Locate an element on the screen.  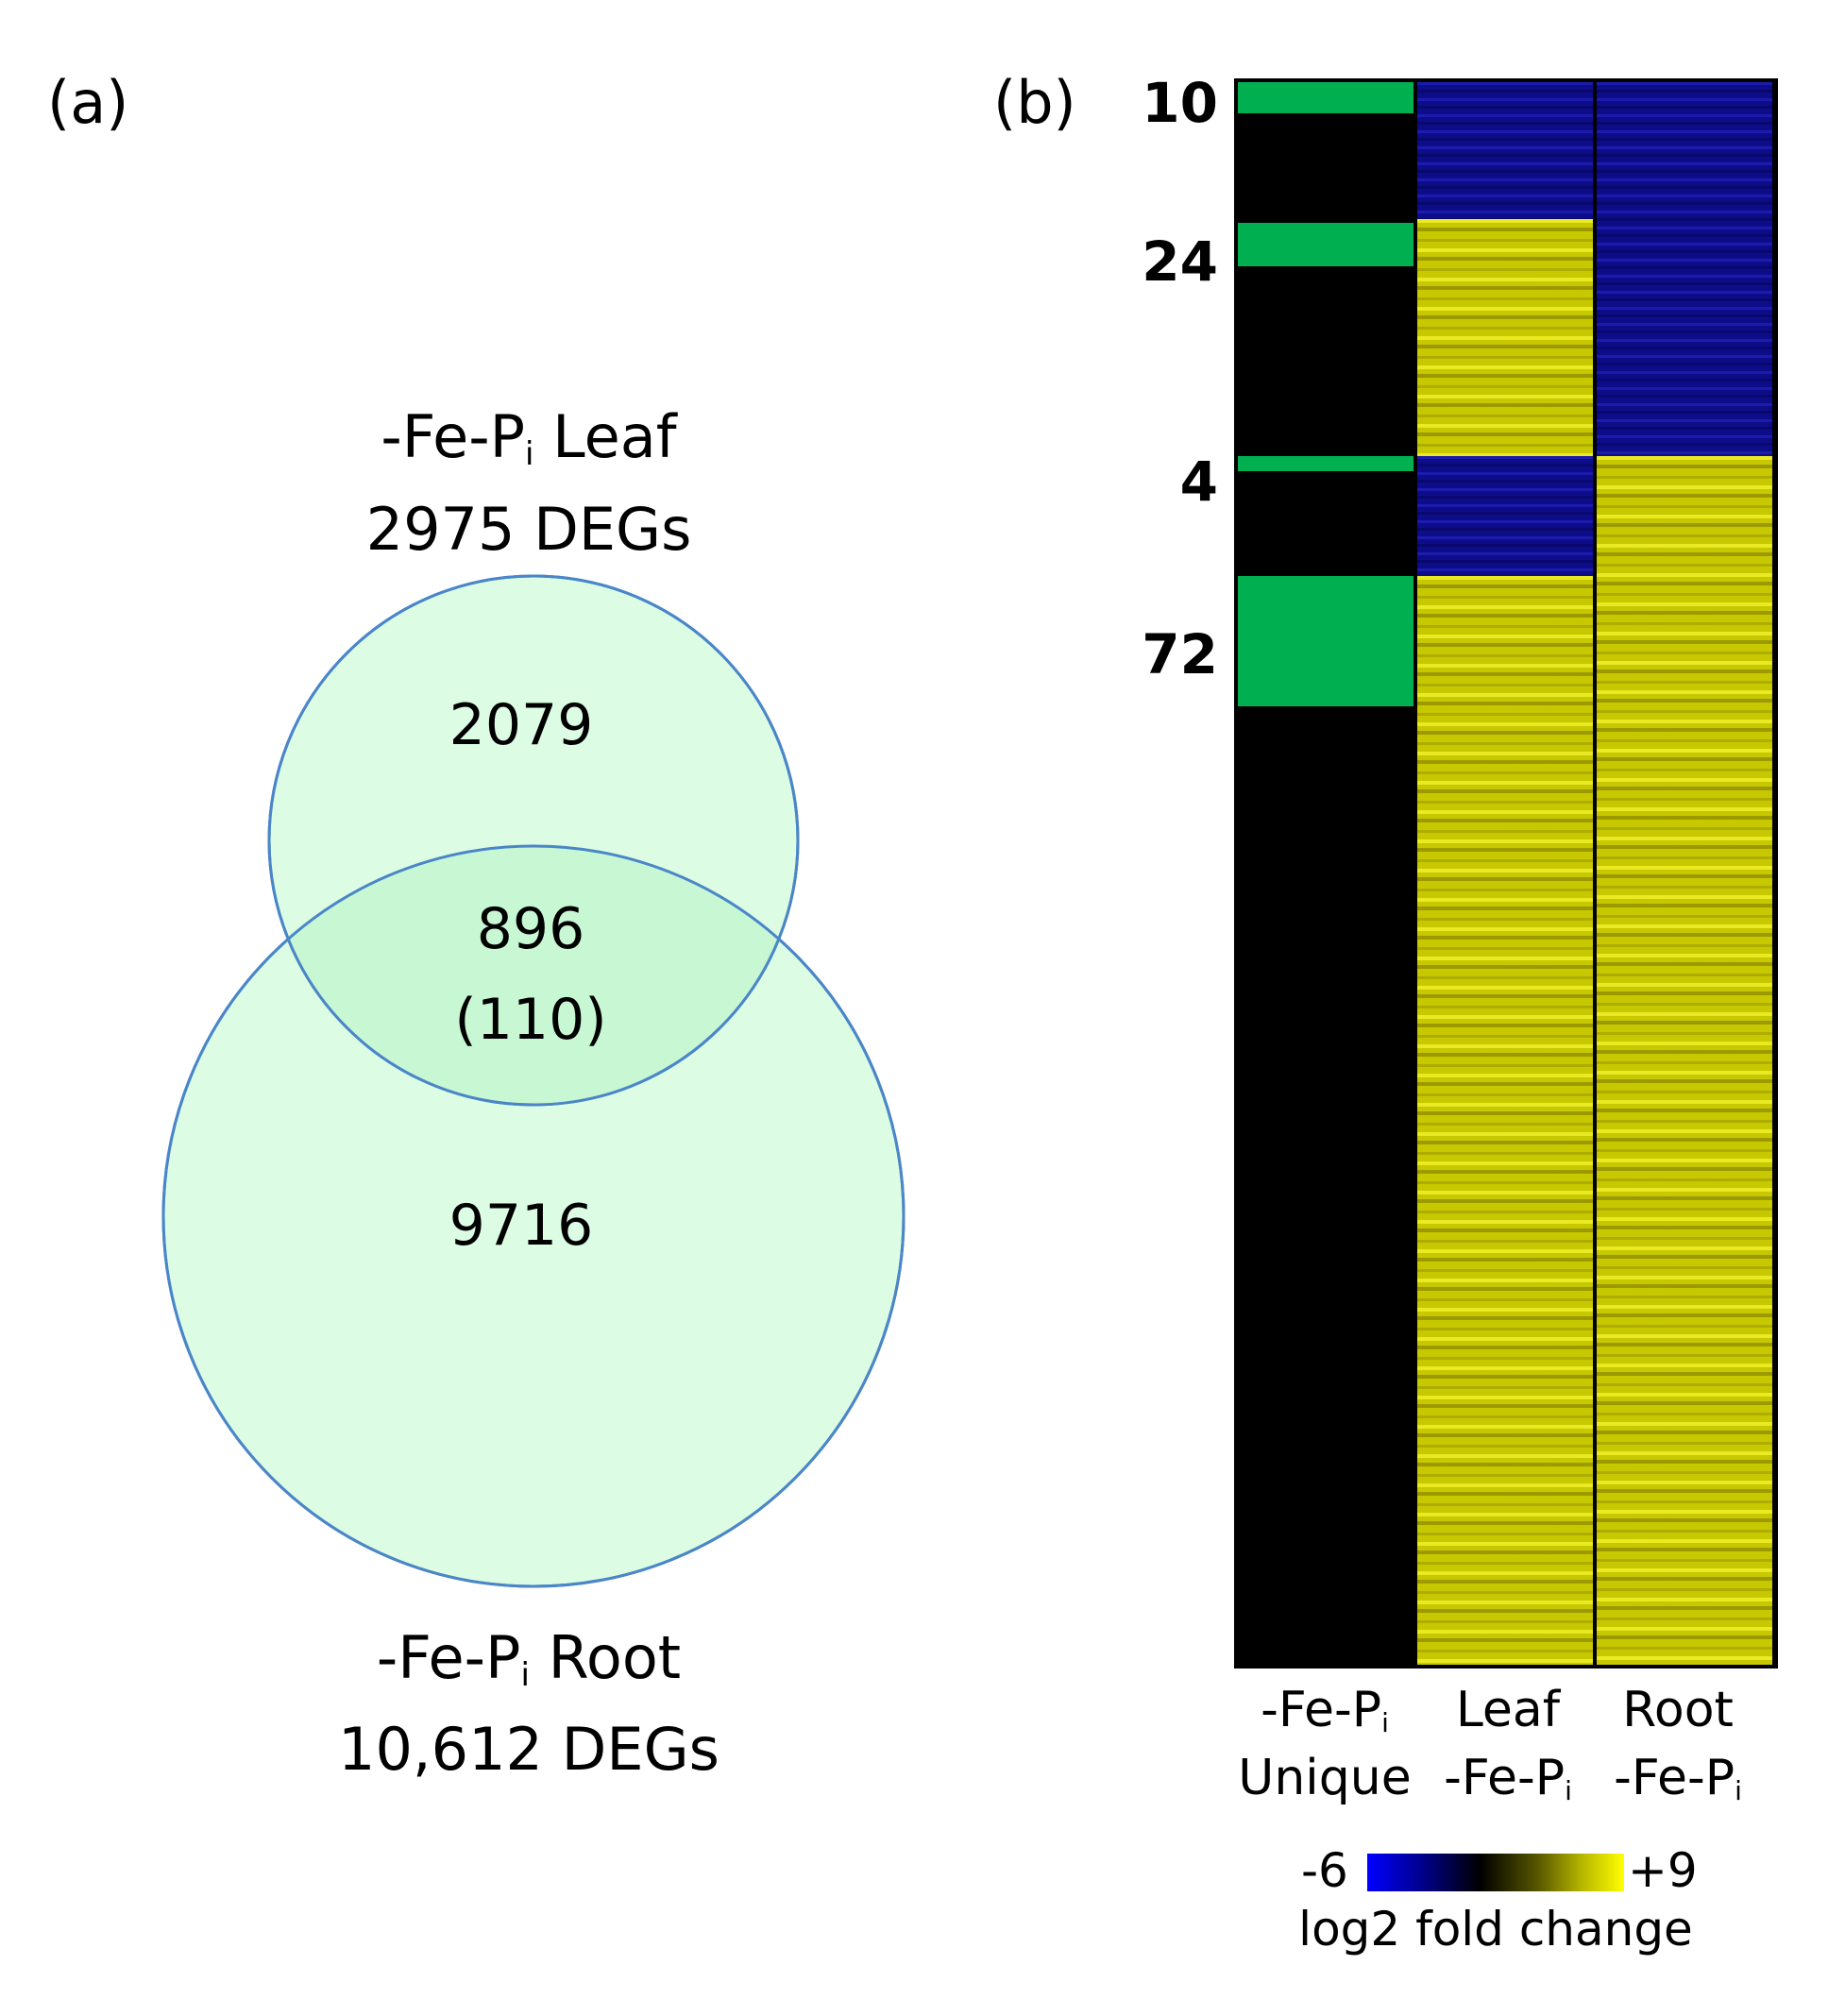
column-label-leaf-line2: -Fe-P is located at coordinates (1505, 1777).